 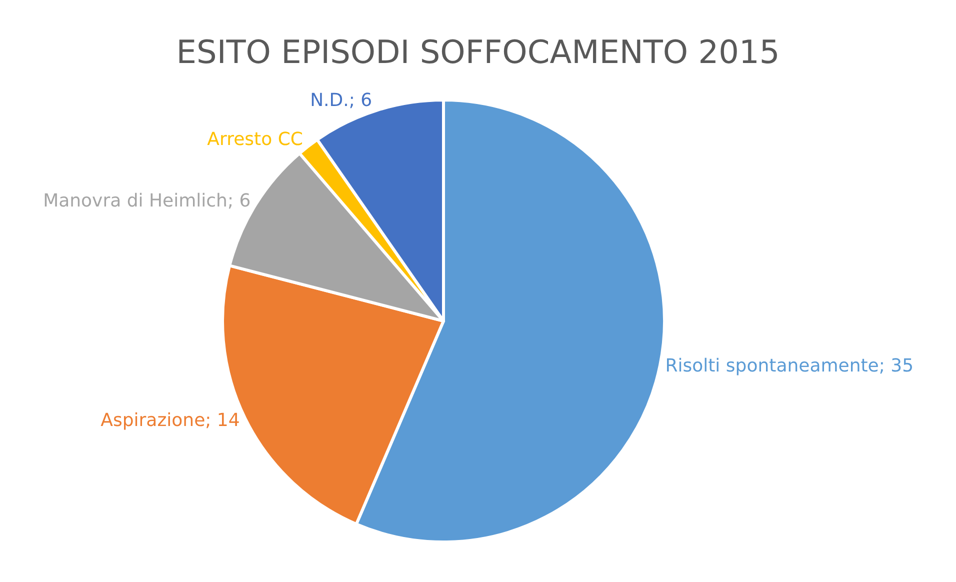 I want to click on slice-label: Arresto CC, so click(x=255, y=139).